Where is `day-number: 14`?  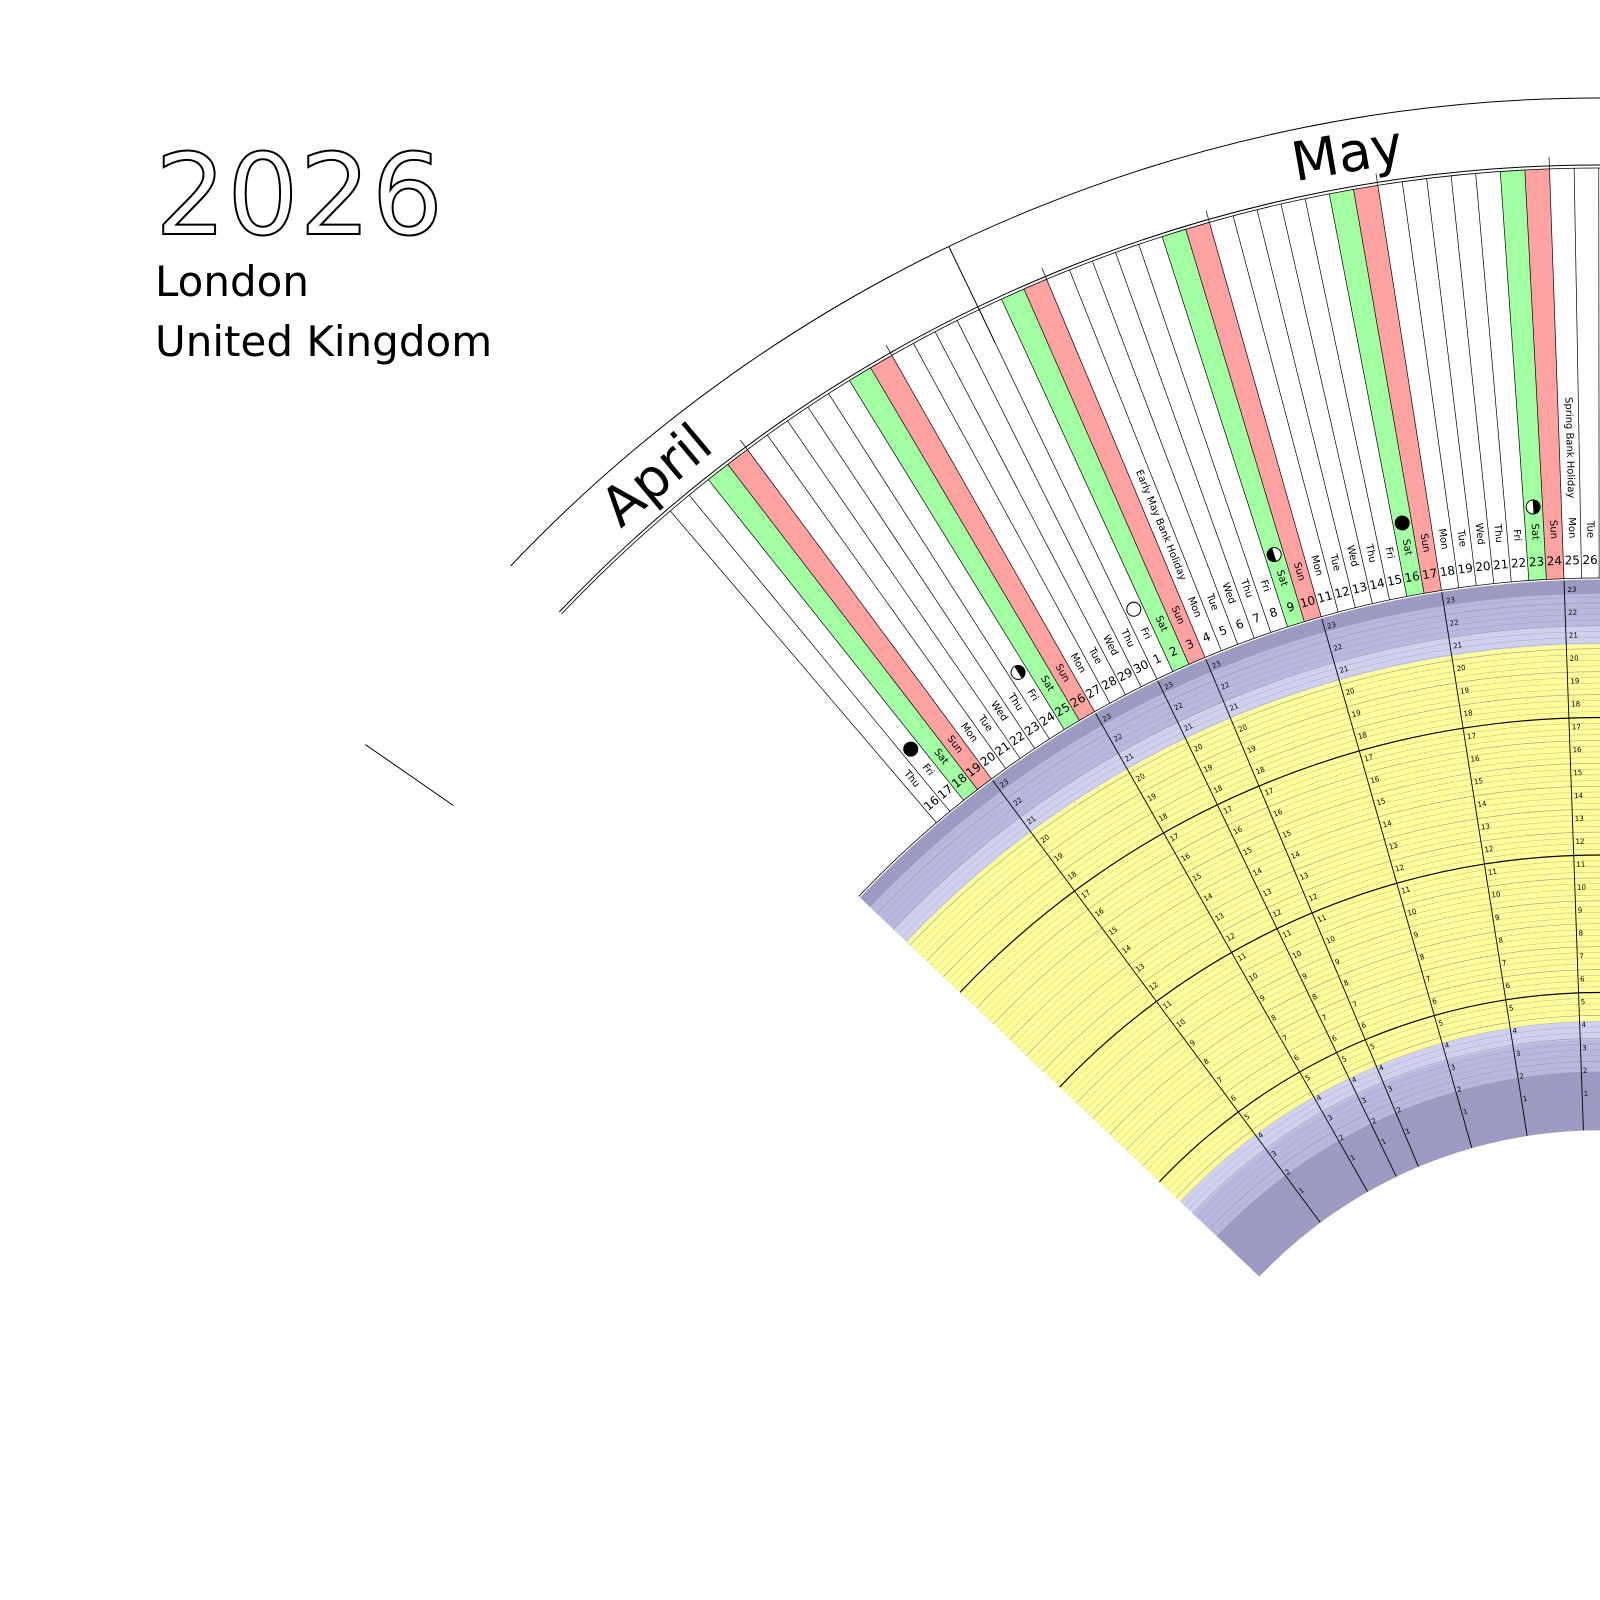
day-number: 14 is located at coordinates (1377, 584).